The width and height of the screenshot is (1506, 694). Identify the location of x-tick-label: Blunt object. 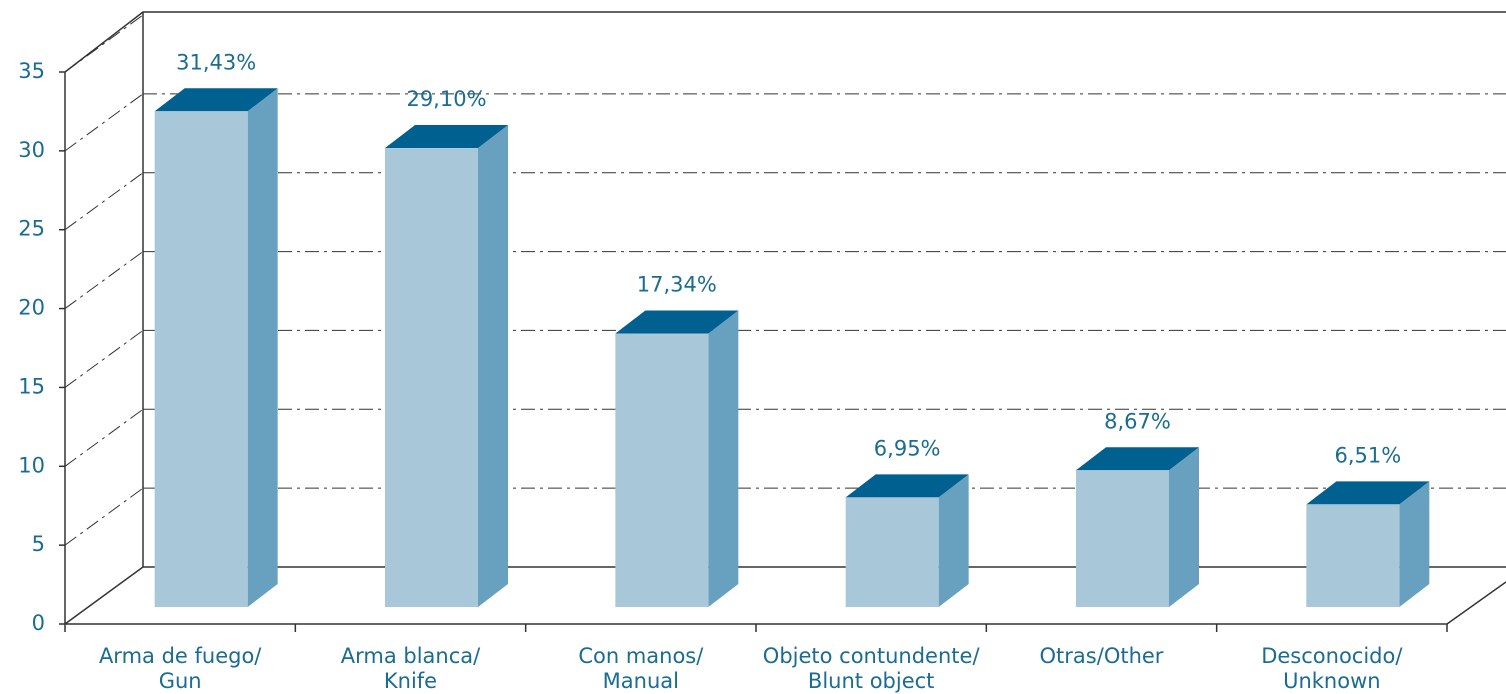
(871, 681).